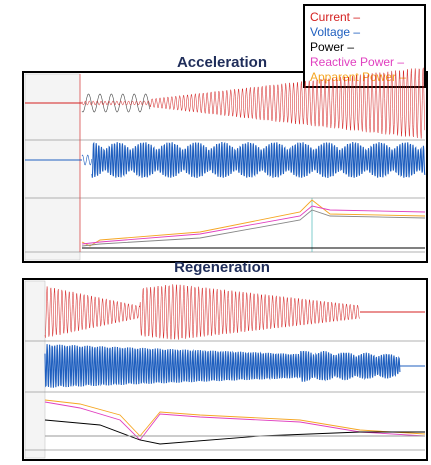  Describe the element at coordinates (357, 62) in the screenshot. I see `legend-entry: Reactive Power –` at that location.